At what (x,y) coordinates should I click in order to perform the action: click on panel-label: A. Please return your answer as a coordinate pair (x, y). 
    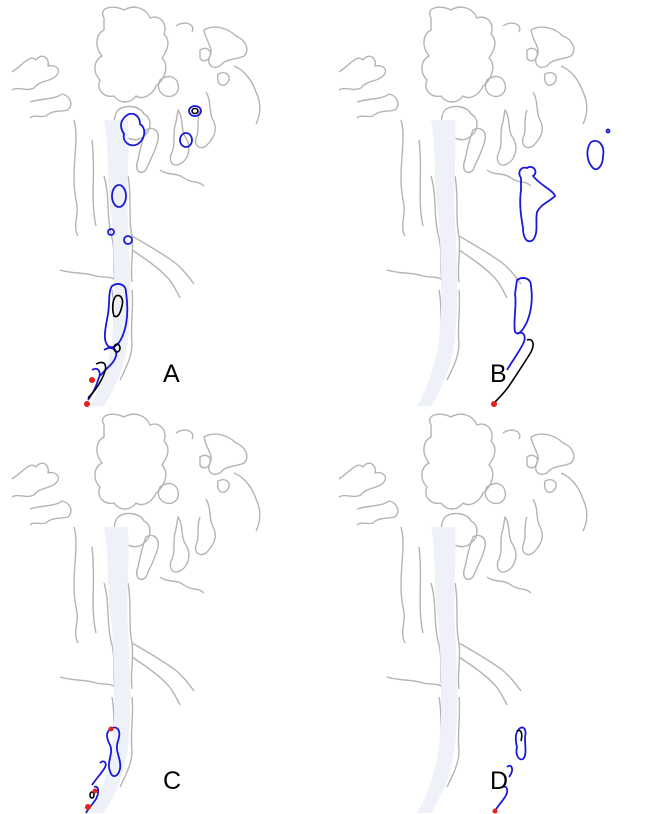
    Looking at the image, I should click on (171, 374).